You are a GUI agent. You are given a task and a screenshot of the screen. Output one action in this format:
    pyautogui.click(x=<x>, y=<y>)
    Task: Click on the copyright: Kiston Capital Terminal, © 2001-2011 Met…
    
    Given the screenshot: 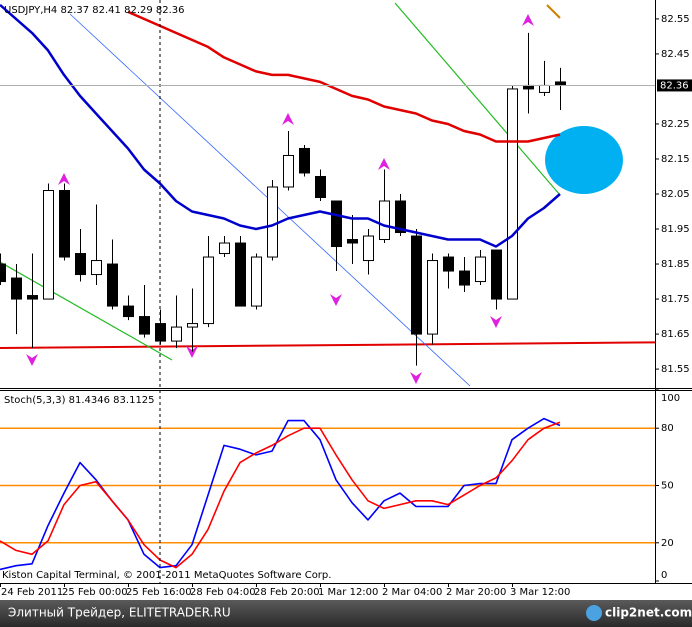 What is the action you would take?
    pyautogui.click(x=166, y=575)
    